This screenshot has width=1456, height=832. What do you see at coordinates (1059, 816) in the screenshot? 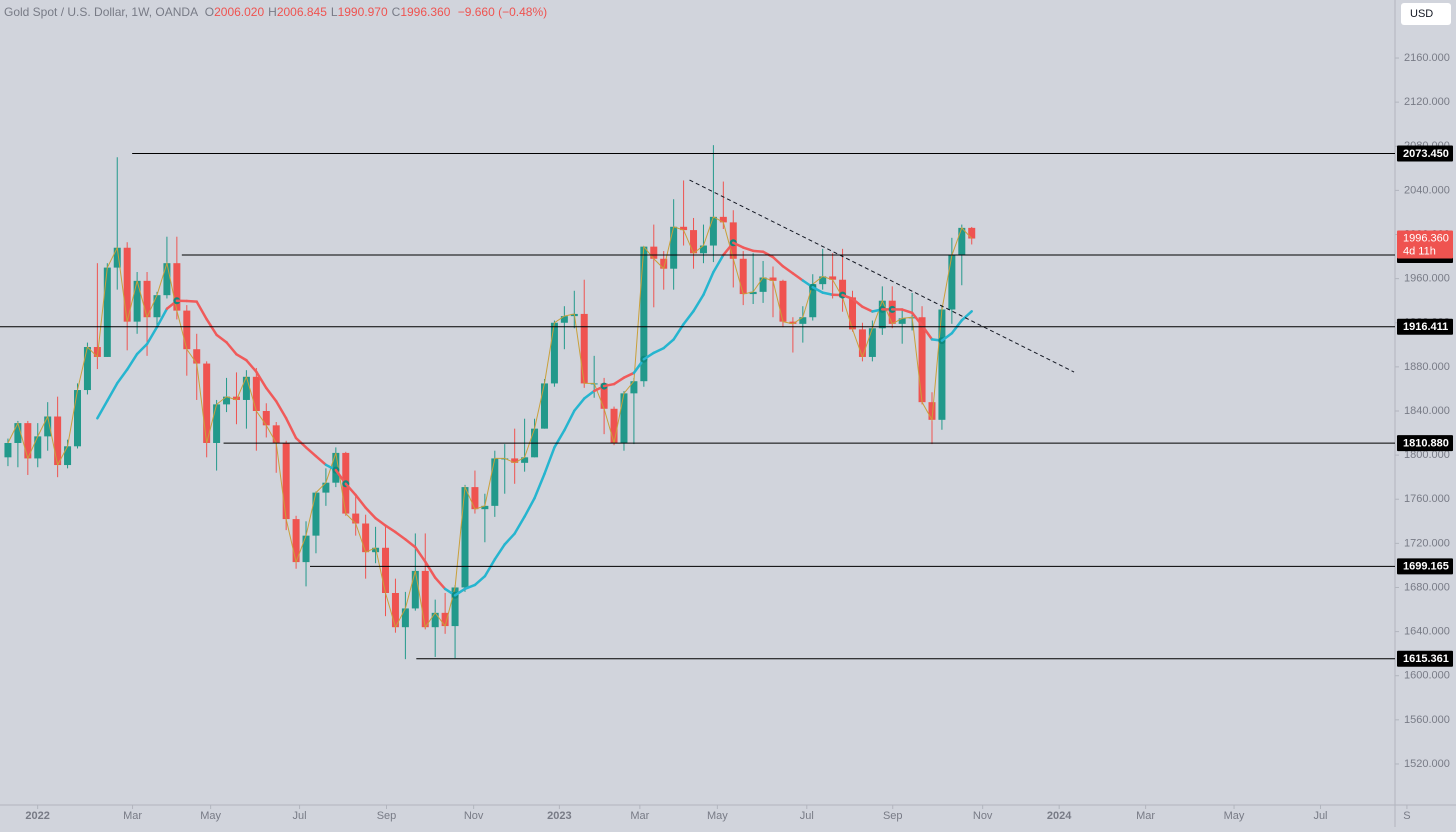
I see `x-tick-label: 2024` at bounding box center [1059, 816].